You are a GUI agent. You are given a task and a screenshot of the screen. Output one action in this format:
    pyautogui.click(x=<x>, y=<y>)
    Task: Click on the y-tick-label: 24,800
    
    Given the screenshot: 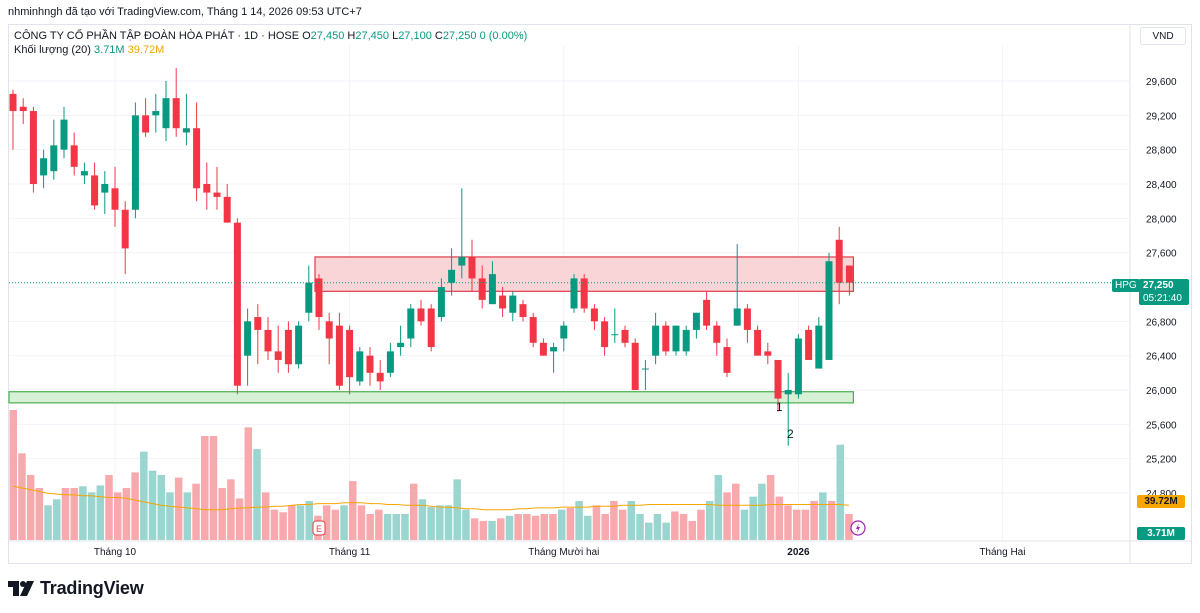 What is the action you would take?
    pyautogui.click(x=1161, y=494)
    